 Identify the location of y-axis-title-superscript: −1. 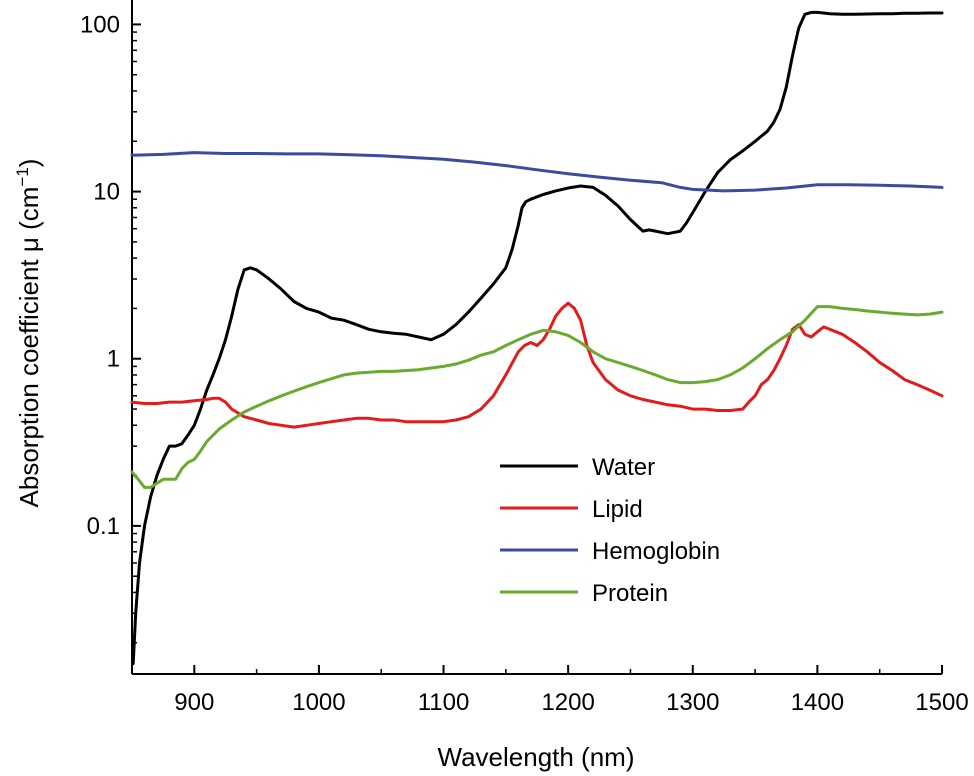
(22, 176).